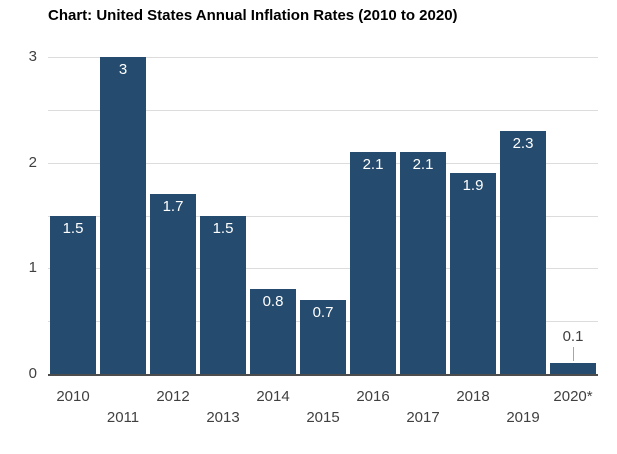 Image resolution: width=617 pixels, height=454 pixels. I want to click on x-tick-label: 2019, so click(523, 417).